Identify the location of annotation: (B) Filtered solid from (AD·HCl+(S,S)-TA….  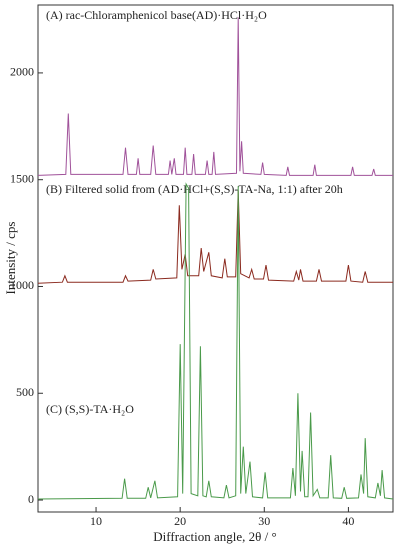
(194, 189).